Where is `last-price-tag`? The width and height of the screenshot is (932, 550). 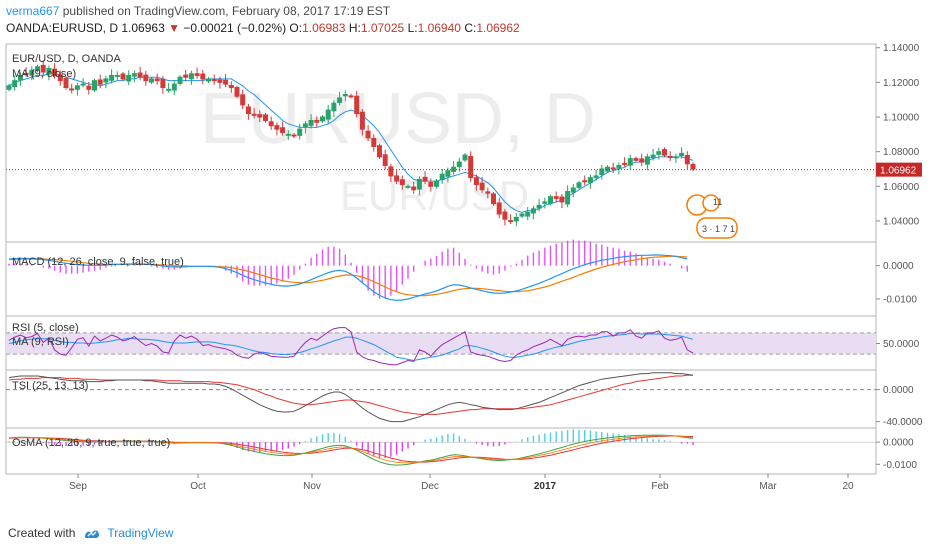 last-price-tag is located at coordinates (899, 169).